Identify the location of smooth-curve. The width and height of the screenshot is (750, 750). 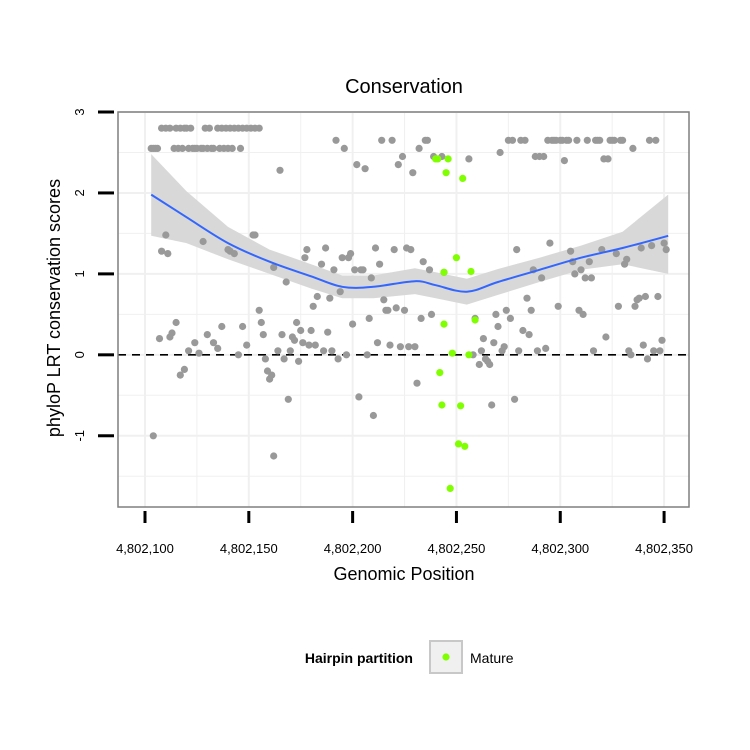
(409, 243).